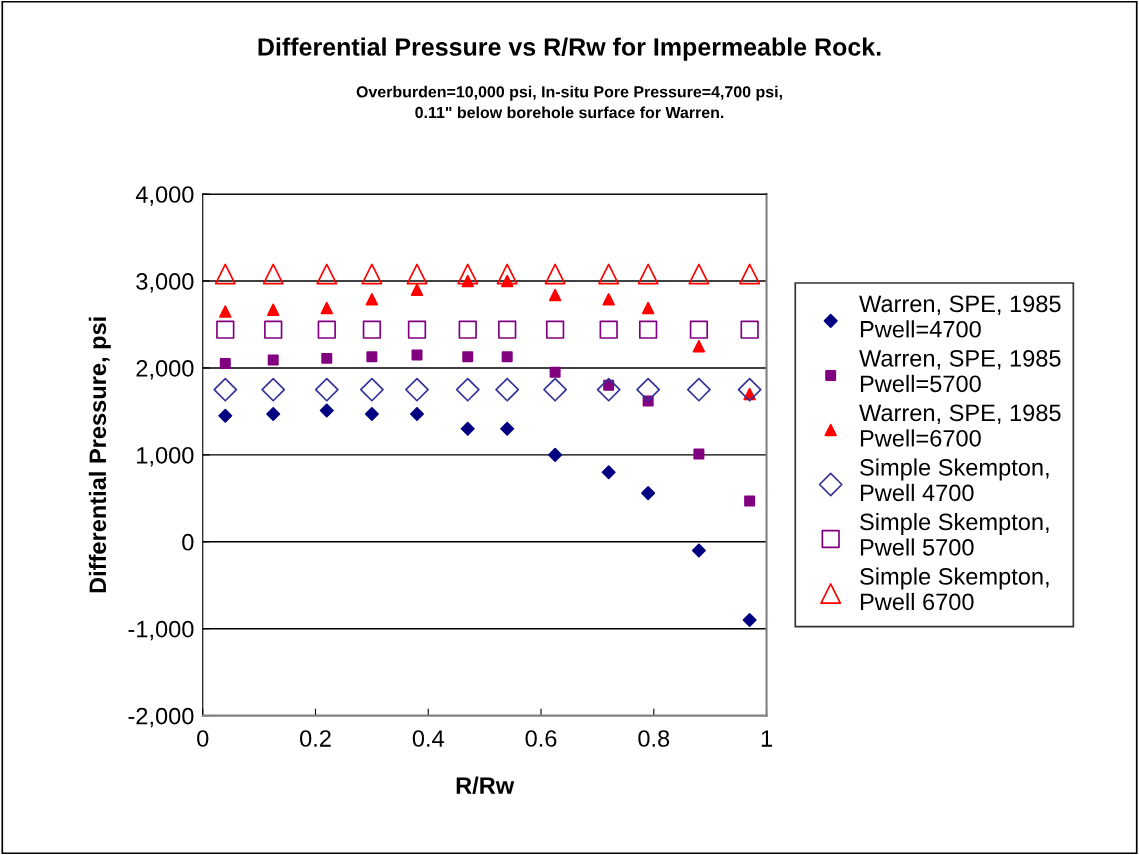 The image size is (1139, 855). What do you see at coordinates (161, 630) in the screenshot?
I see `y-tick-label: -1,000` at bounding box center [161, 630].